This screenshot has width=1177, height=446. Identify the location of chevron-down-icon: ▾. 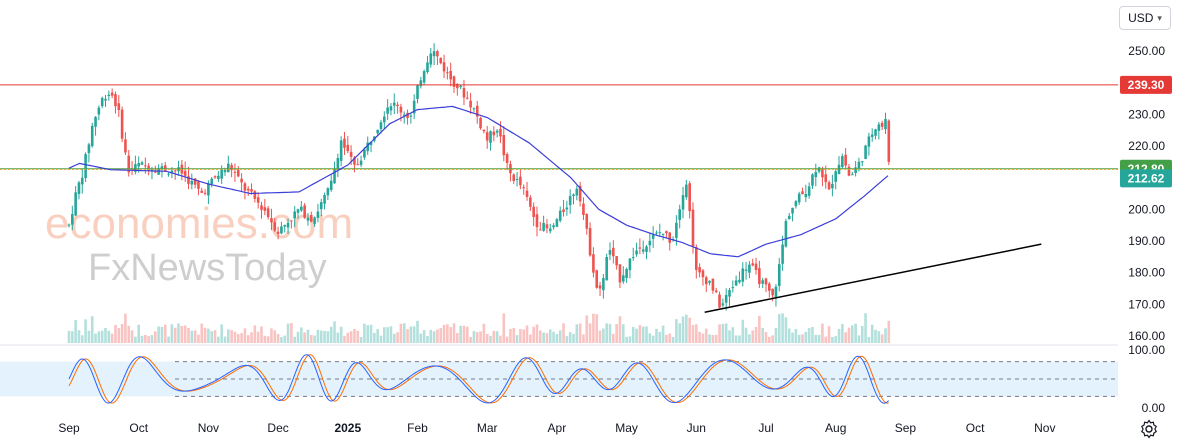
(1159, 17).